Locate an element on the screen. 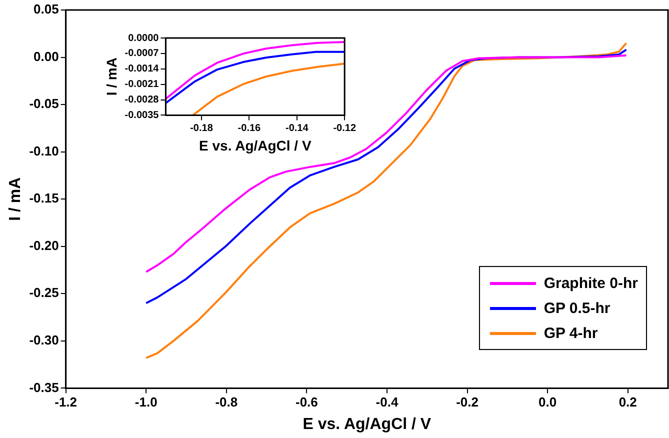  y-tick-label: -0.0035 is located at coordinates (142, 115).